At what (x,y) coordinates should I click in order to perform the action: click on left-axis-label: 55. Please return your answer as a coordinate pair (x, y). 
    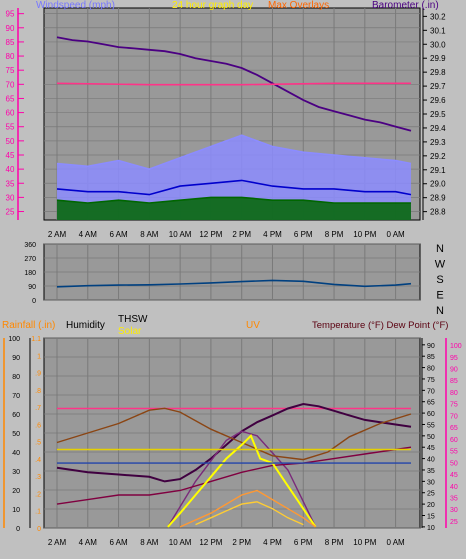
    Looking at the image, I should click on (10, 127).